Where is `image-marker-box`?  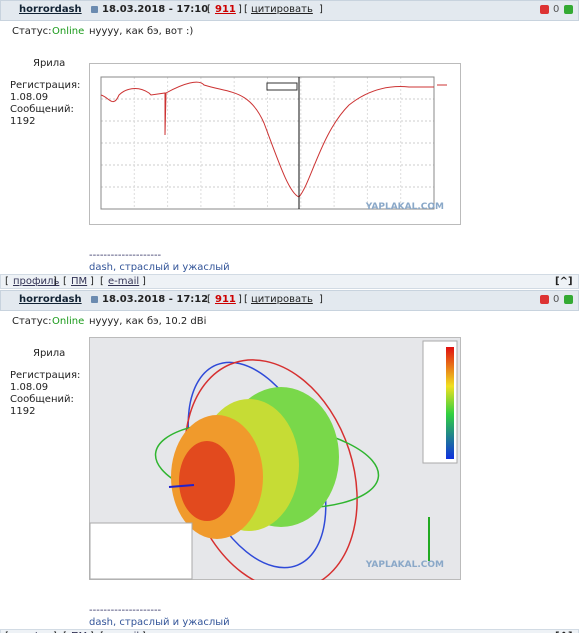 image-marker-box is located at coordinates (282, 86).